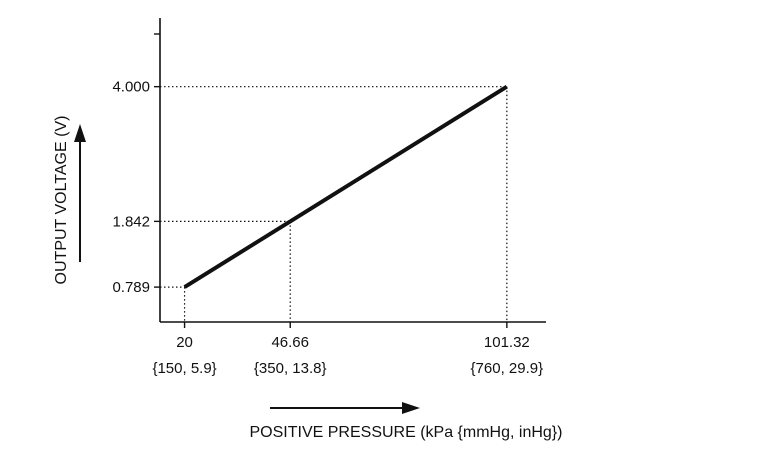 The width and height of the screenshot is (768, 462). Describe the element at coordinates (507, 368) in the screenshot. I see `x-tick-sublabel-2: {760, 29.9}` at that location.